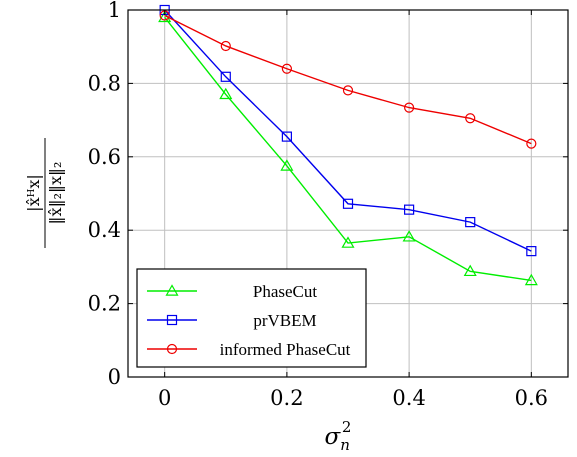 The image size is (577, 457). I want to click on y-tick-label: 0.4, so click(104, 230).